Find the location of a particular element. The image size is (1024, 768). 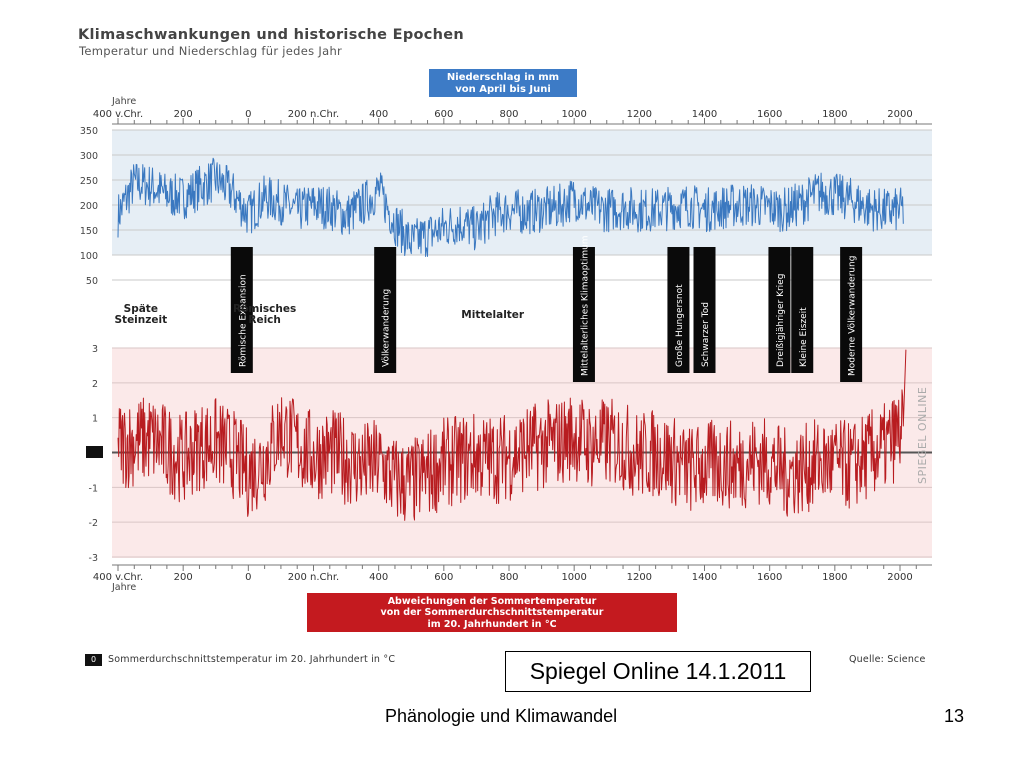

source-credit: Quelle: Science is located at coordinates (887, 659).